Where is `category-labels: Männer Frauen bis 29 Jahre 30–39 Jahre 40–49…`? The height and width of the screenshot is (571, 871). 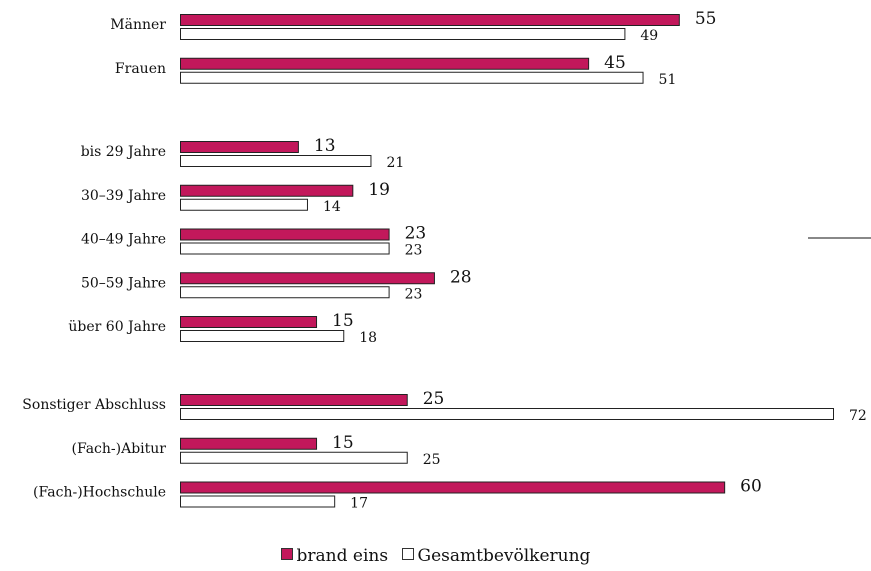
category-labels: Männer Frauen bis 29 Jahre 30–39 Jahre 40–49… is located at coordinates (94, 259).